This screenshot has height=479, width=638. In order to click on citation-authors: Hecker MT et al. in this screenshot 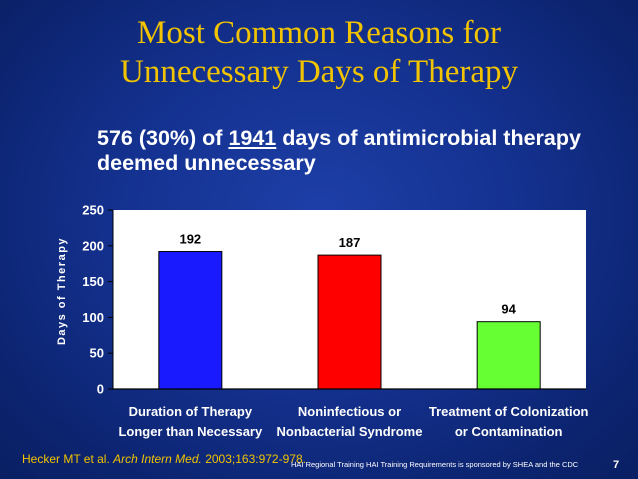, I will do `click(68, 459)`.